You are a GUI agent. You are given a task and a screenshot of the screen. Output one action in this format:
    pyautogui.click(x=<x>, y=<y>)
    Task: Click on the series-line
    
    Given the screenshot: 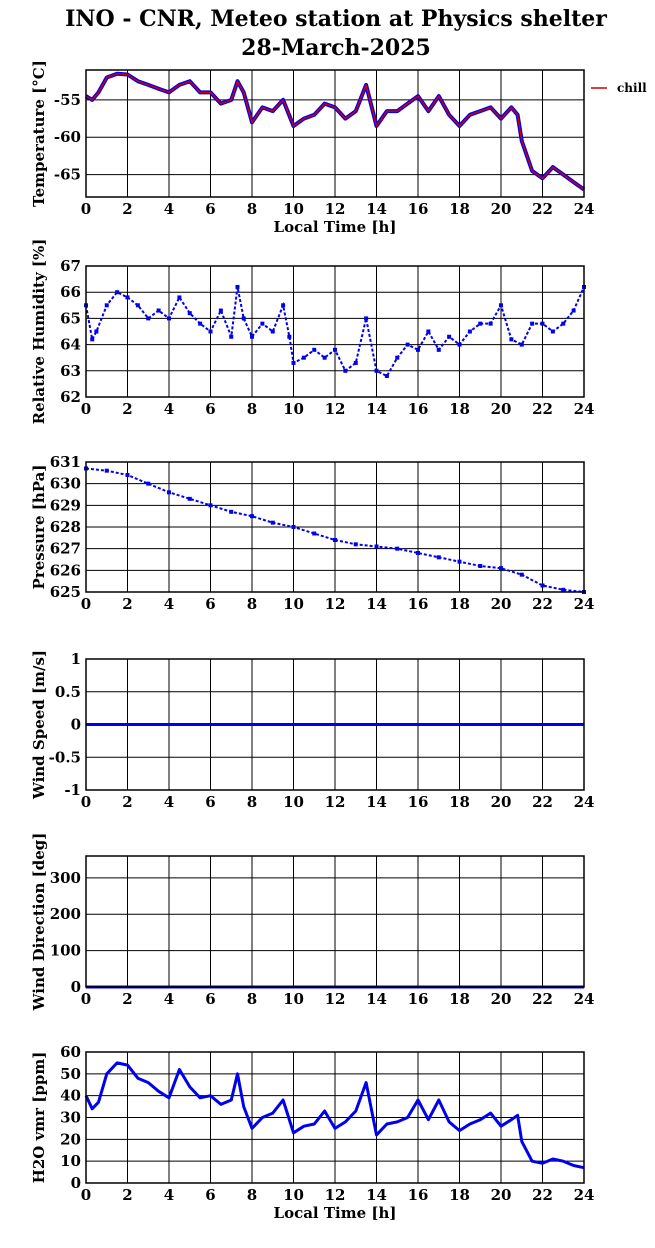 What is the action you would take?
    pyautogui.click(x=335, y=131)
    